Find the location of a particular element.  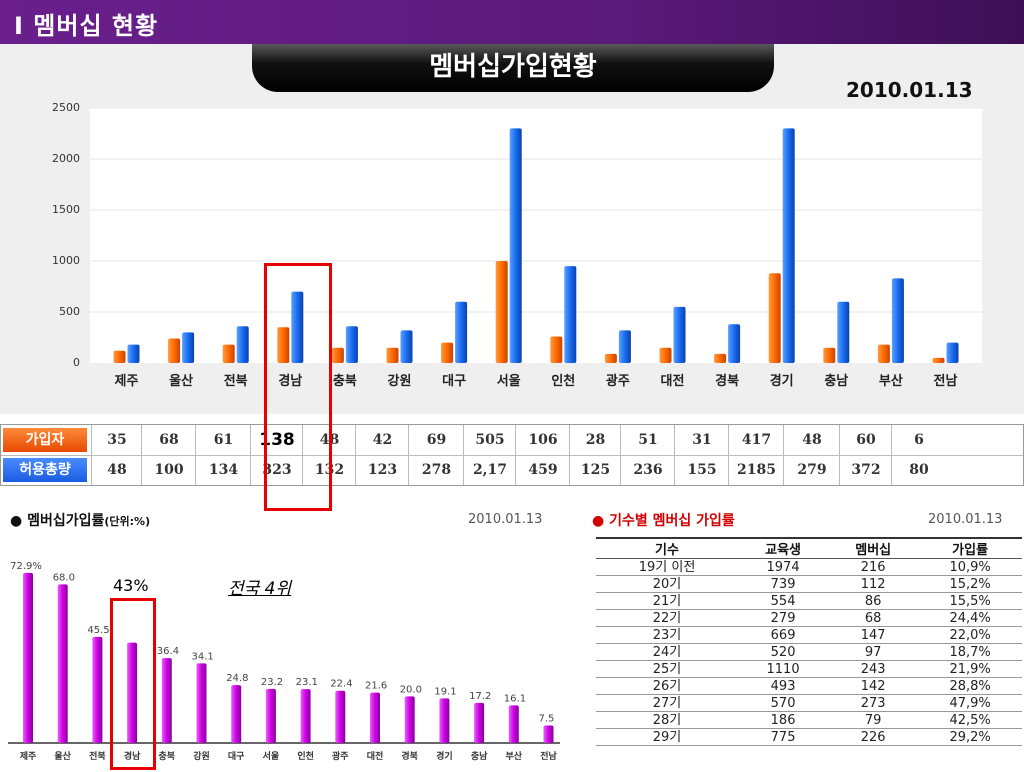

x-tick-label: 충북 is located at coordinates (167, 756).